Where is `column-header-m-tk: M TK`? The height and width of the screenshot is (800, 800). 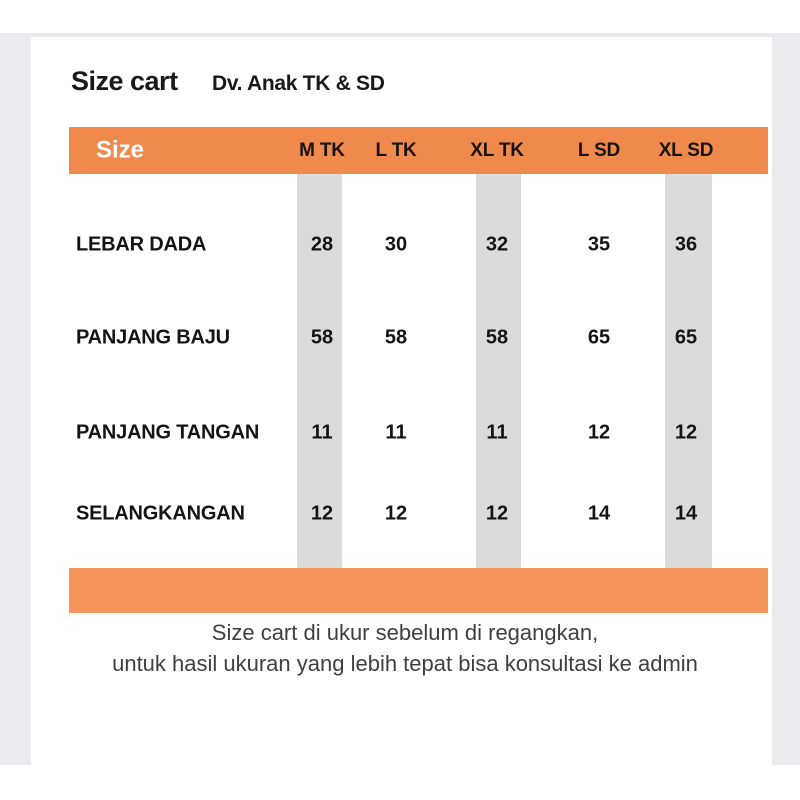 column-header-m-tk: M TK is located at coordinates (322, 150).